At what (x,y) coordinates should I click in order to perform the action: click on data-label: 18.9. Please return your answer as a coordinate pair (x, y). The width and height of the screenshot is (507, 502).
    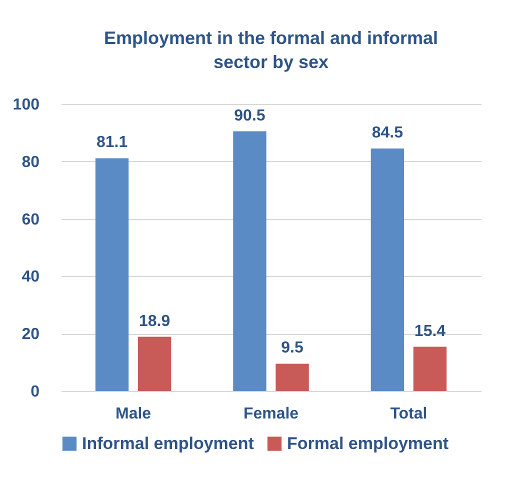
    Looking at the image, I should click on (154, 321).